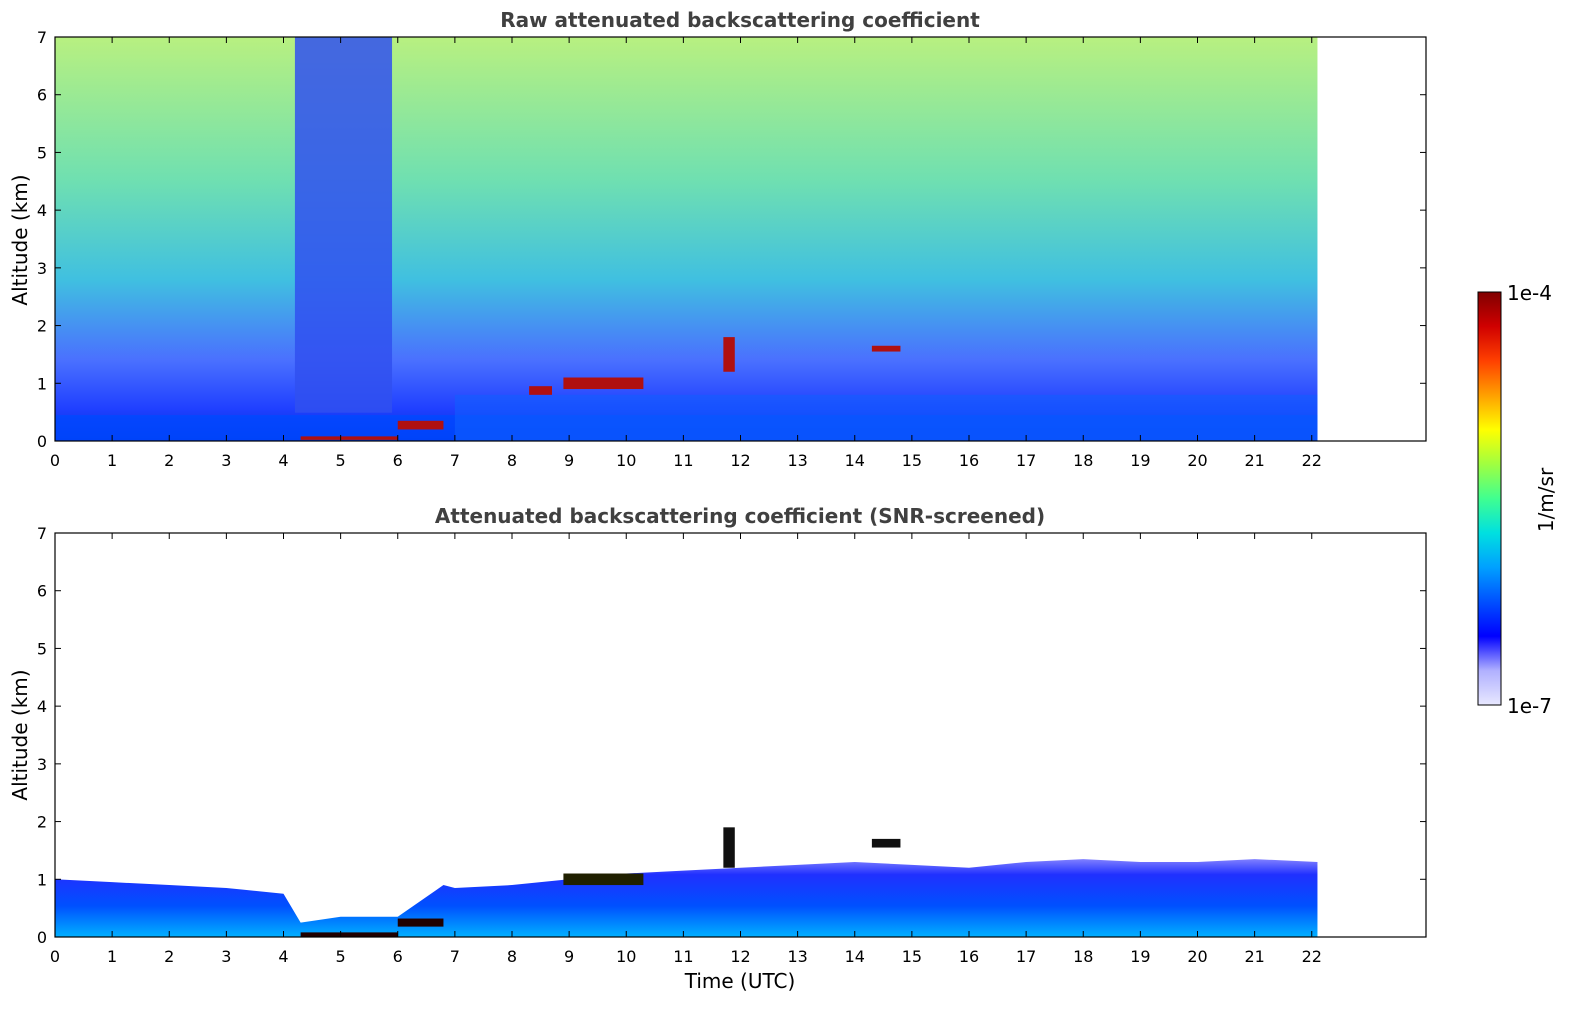 Image resolution: width=1595 pixels, height=1020 pixels. What do you see at coordinates (1489, 498) in the screenshot?
I see `colorbar-bar` at bounding box center [1489, 498].